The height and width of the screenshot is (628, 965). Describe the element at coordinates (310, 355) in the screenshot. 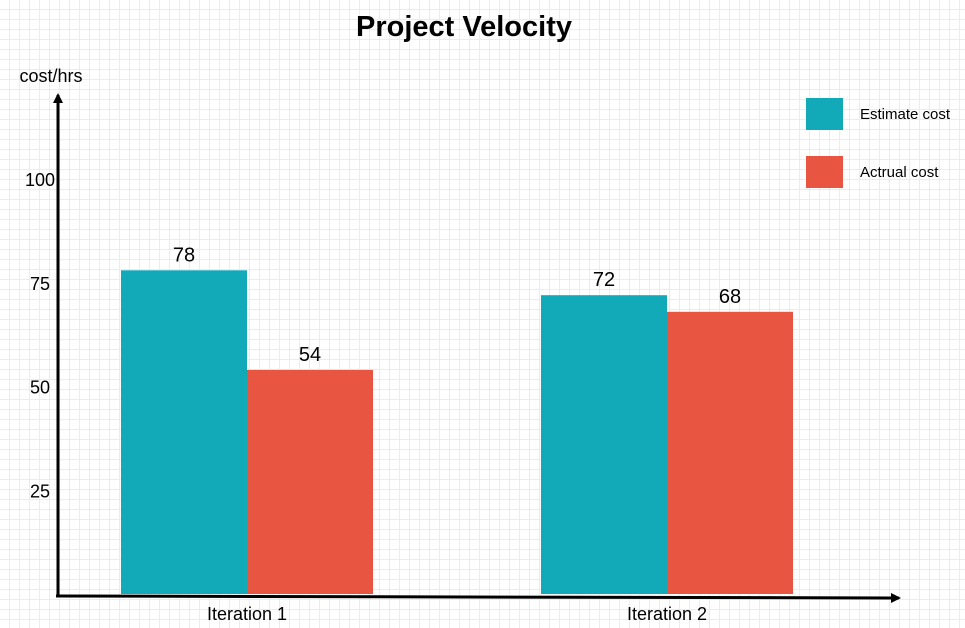

I see `data-label: 54` at that location.